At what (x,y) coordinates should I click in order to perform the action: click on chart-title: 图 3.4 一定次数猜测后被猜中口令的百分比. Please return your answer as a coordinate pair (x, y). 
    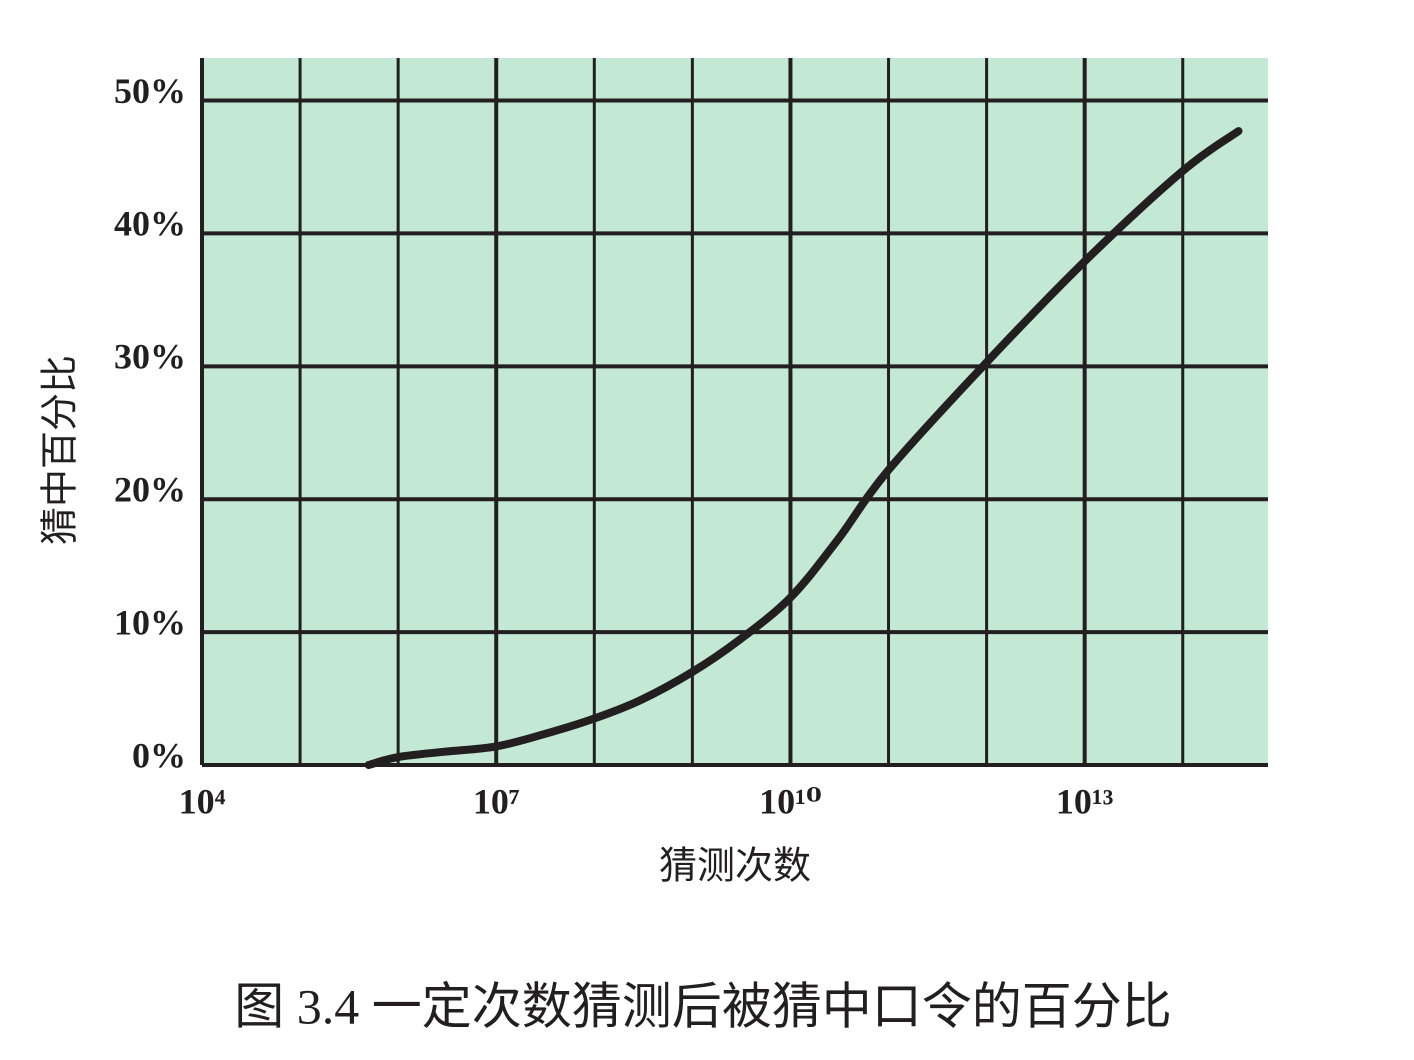
    Looking at the image, I should click on (703, 1006).